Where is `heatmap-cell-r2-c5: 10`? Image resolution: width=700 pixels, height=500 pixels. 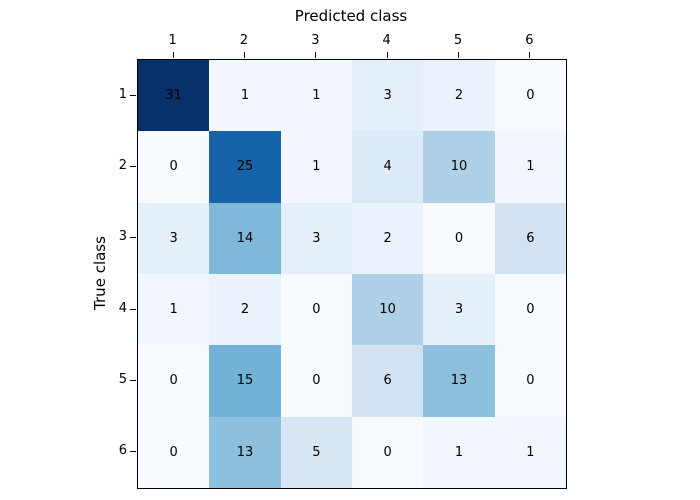
heatmap-cell-r2-c5: 10 is located at coordinates (459, 167).